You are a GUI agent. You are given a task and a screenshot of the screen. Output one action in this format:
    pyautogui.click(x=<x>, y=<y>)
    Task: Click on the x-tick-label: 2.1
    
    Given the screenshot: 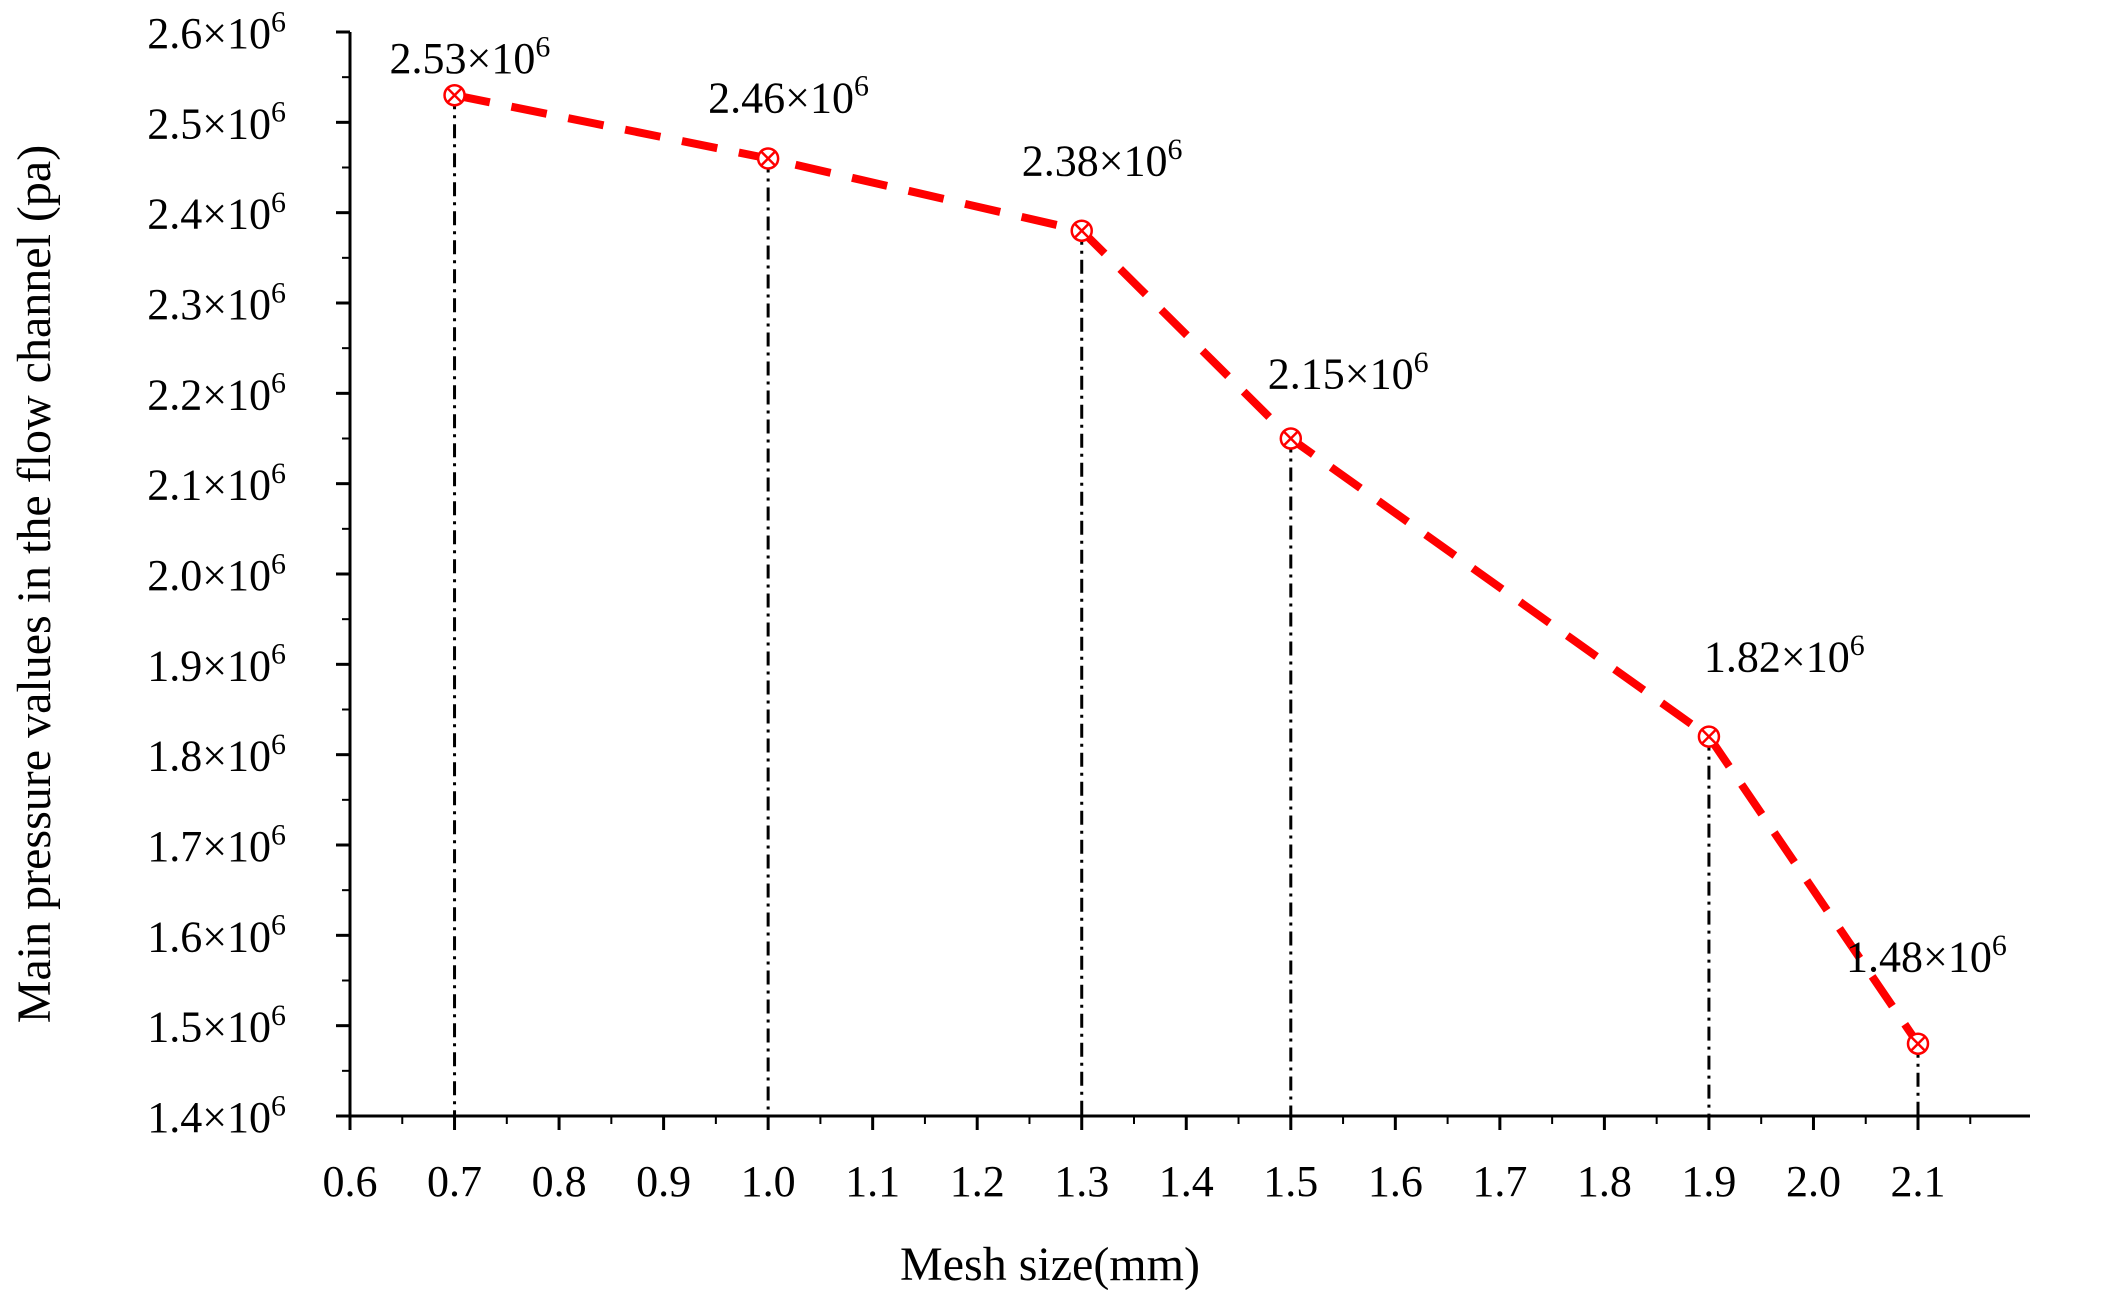 What is the action you would take?
    pyautogui.click(x=1918, y=1181)
    